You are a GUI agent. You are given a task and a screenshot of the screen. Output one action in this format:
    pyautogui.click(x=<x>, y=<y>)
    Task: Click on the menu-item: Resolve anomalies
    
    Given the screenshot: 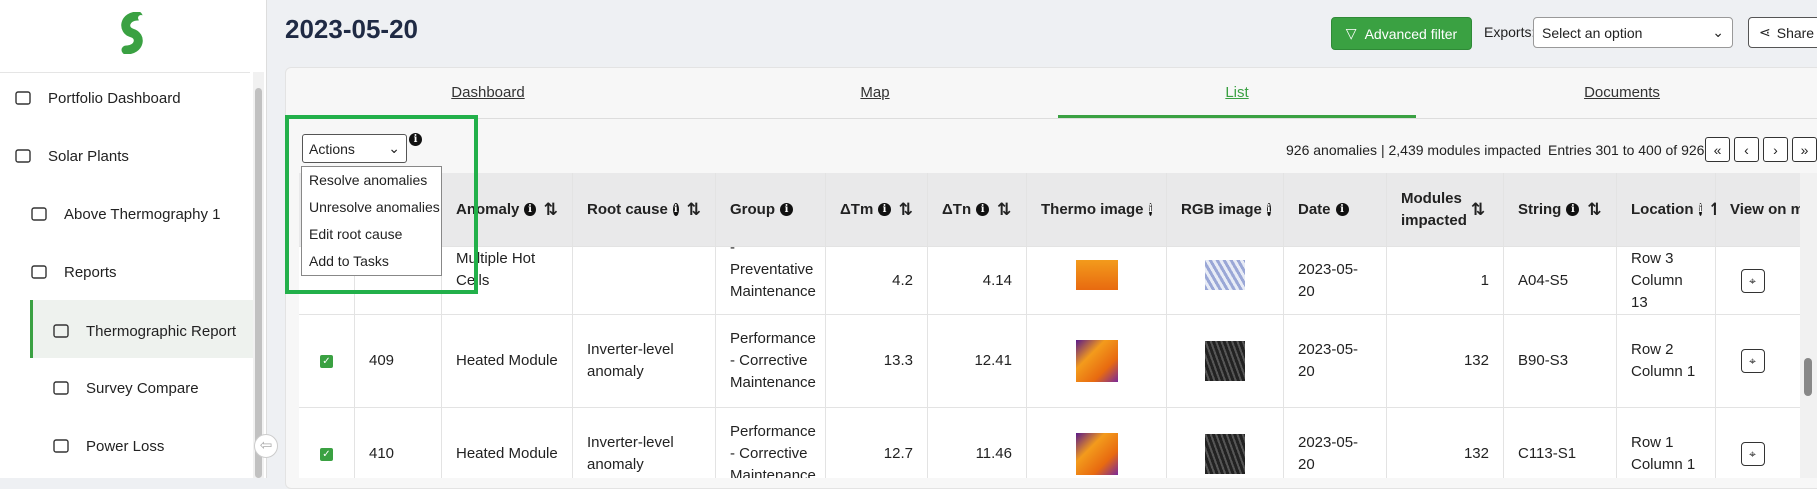 What is the action you would take?
    pyautogui.click(x=368, y=180)
    